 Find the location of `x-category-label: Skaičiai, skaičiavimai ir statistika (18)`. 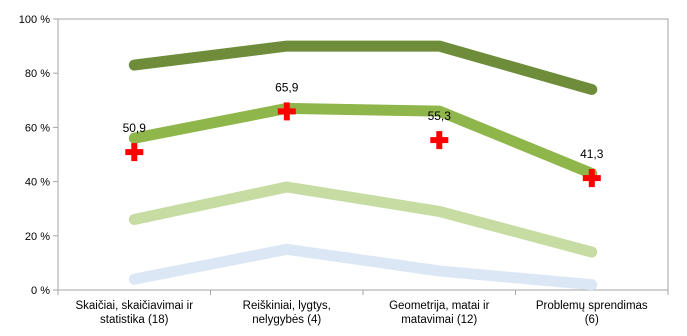

x-category-label: Skaičiai, skaičiavimai ir statistika (18) is located at coordinates (134, 313).